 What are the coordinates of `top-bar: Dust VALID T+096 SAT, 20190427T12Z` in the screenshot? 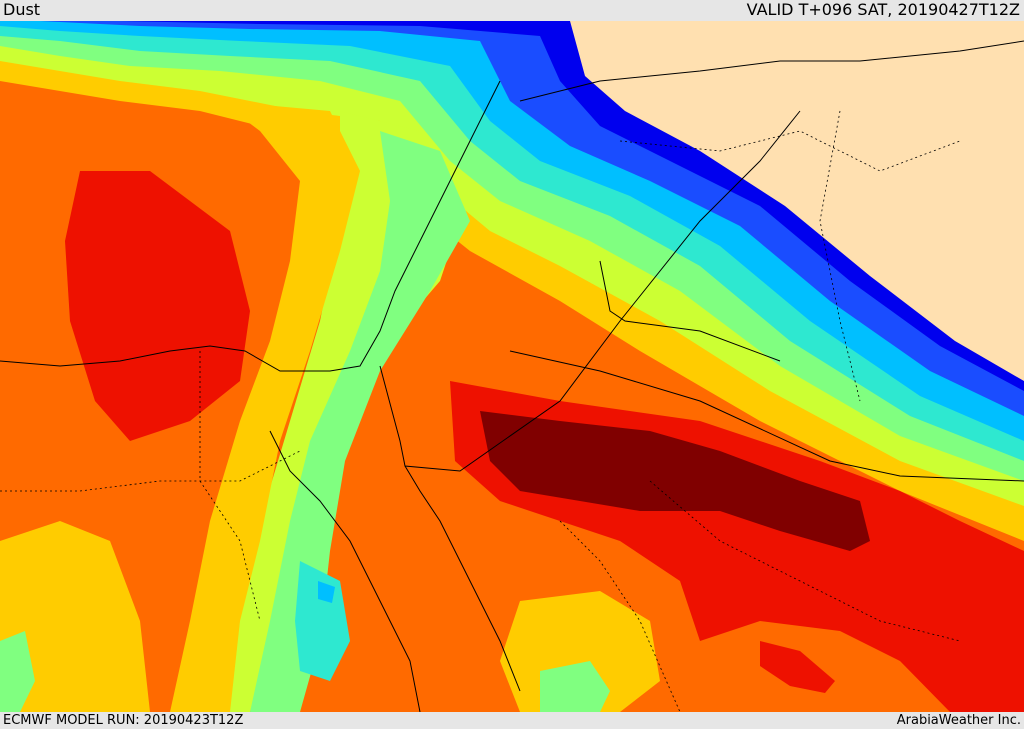 It's located at (512, 10).